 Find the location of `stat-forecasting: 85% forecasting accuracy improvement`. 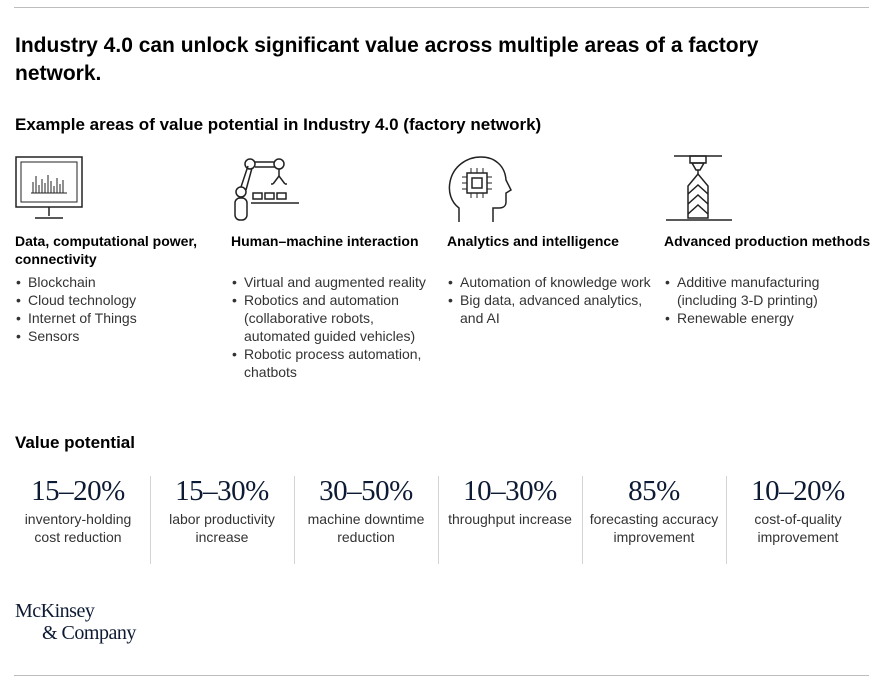

stat-forecasting: 85% forecasting accuracy improvement is located at coordinates (654, 520).